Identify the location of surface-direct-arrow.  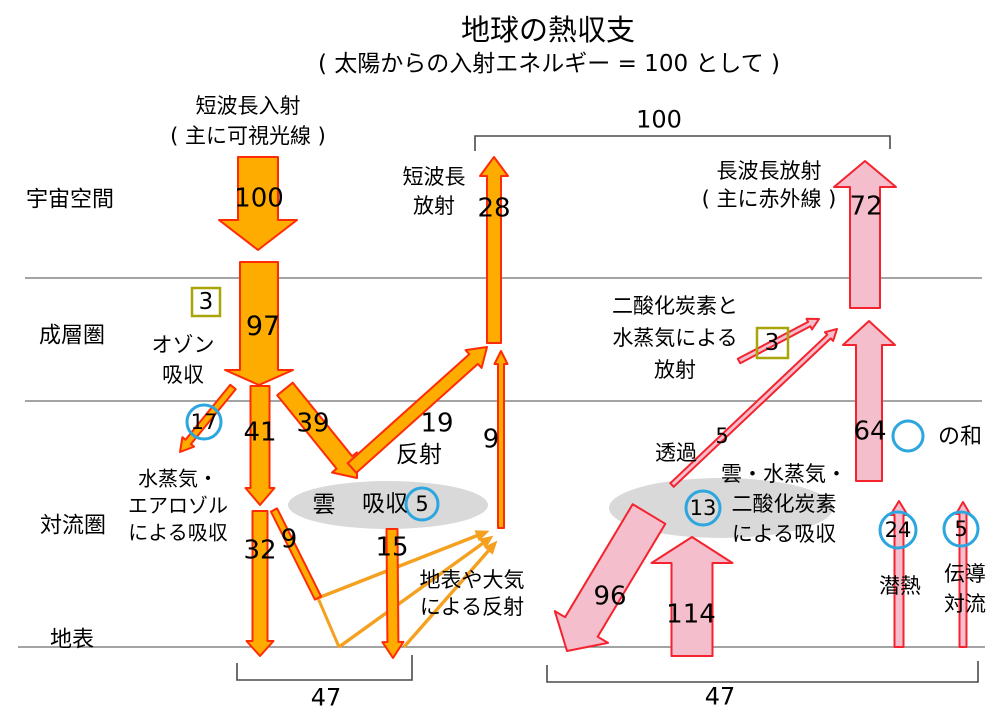
(260, 583).